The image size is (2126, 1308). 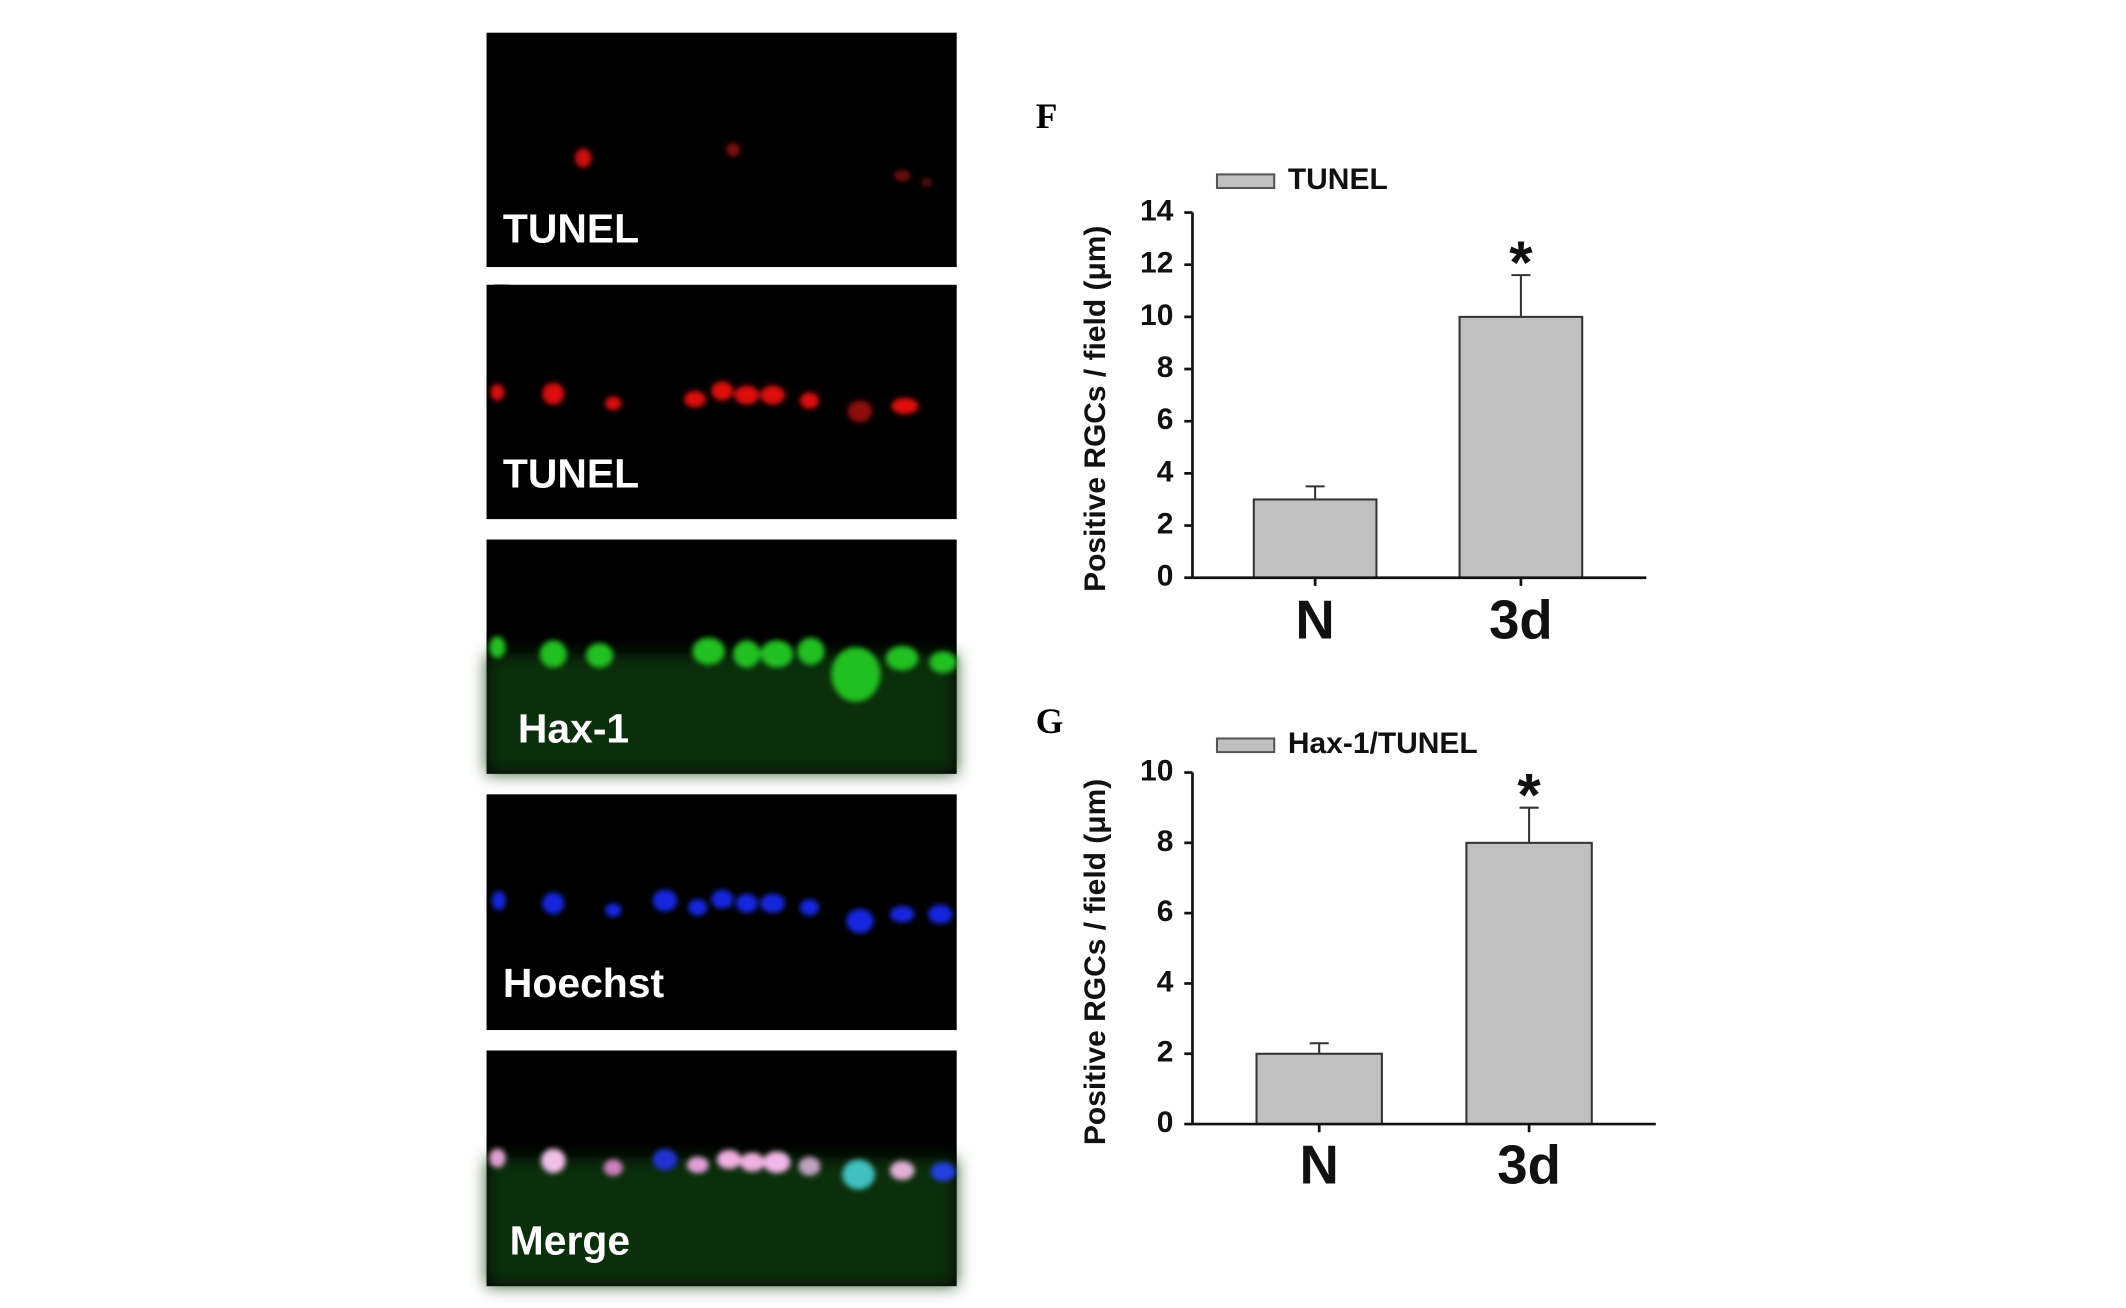 What do you see at coordinates (721, 912) in the screenshot?
I see `micrograph-d` at bounding box center [721, 912].